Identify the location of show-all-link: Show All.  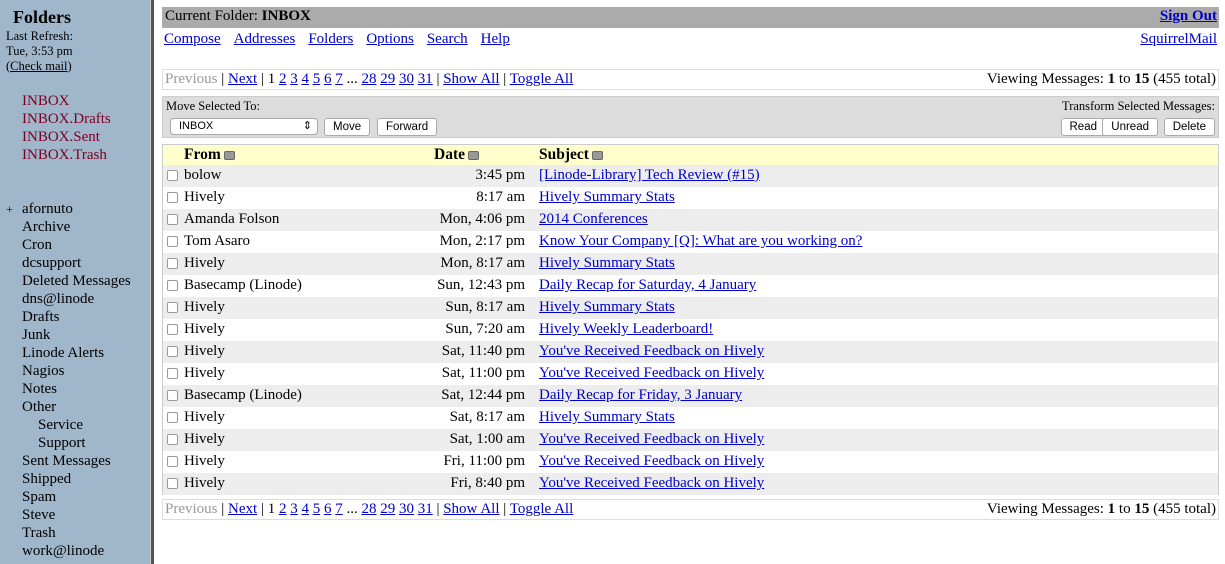
(471, 509).